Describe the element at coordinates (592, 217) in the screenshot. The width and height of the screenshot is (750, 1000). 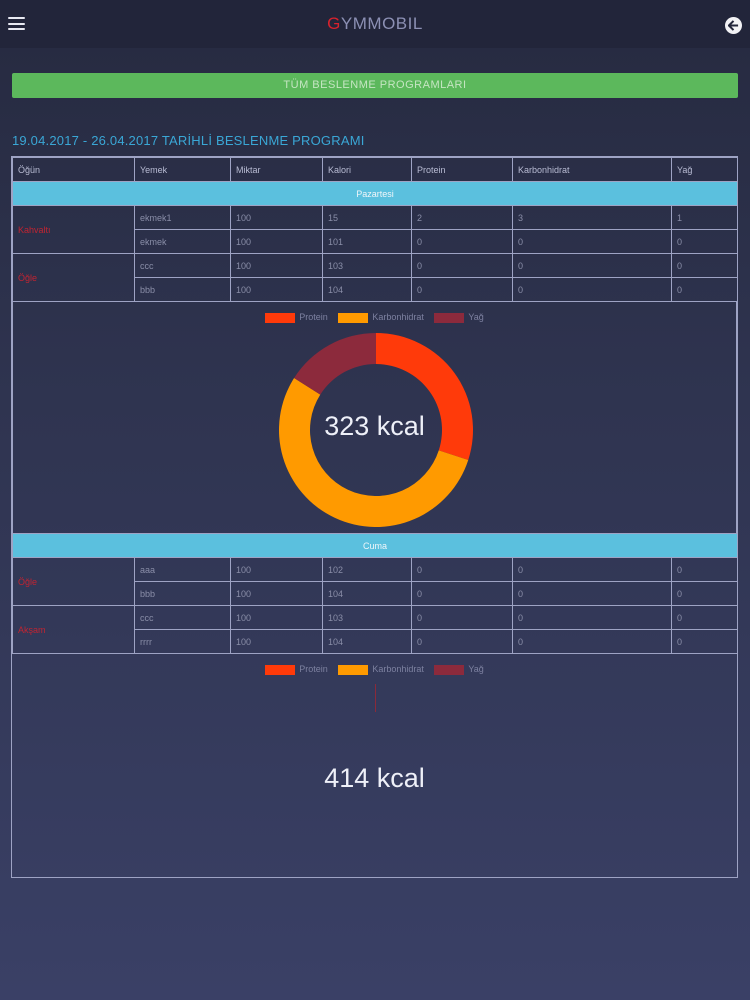
I see `food-carb: 3` at that location.